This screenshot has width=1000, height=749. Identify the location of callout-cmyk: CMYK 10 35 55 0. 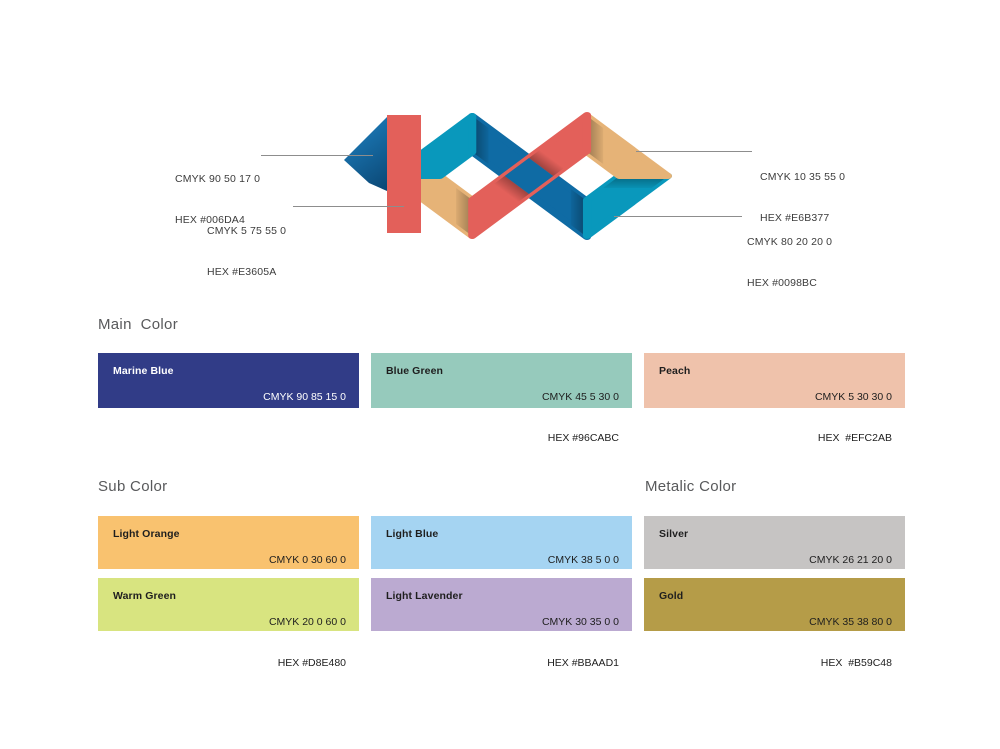
(803, 177).